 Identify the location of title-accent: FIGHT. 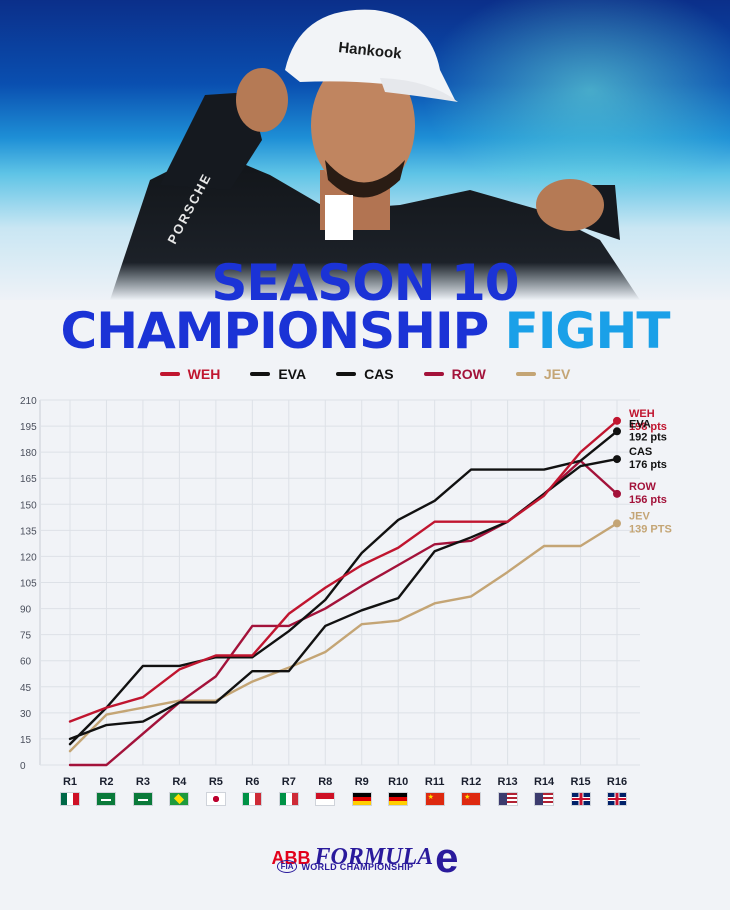
(587, 331).